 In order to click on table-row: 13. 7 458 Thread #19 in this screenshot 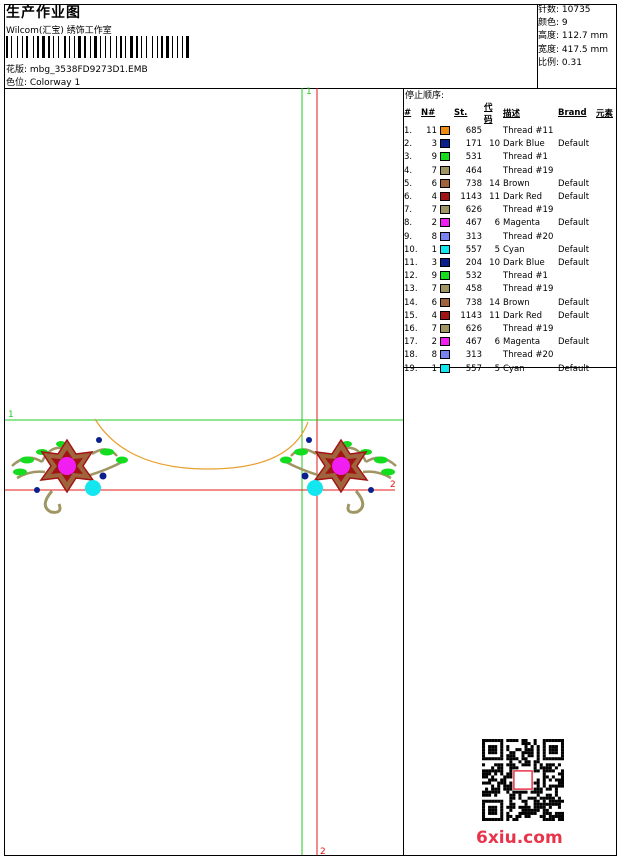, I will do `click(508, 289)`.